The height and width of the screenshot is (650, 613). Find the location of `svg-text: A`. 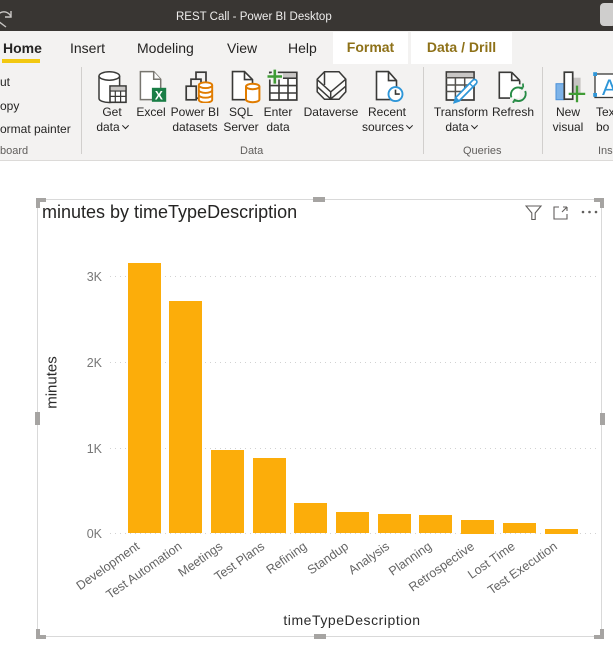

svg-text: A is located at coordinates (607, 87).